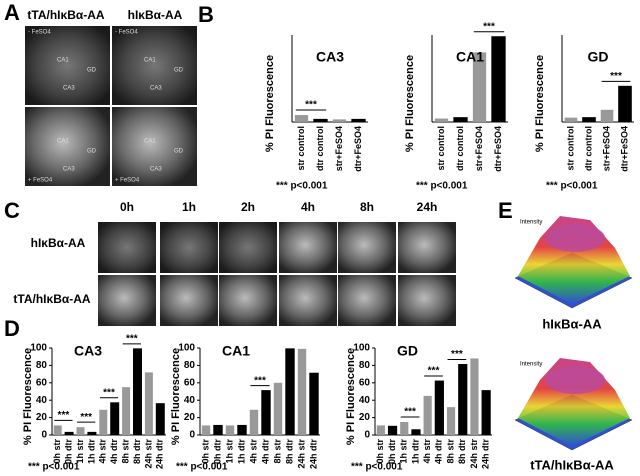  I want to click on surface-label: hIκBα-AA, so click(572, 323).